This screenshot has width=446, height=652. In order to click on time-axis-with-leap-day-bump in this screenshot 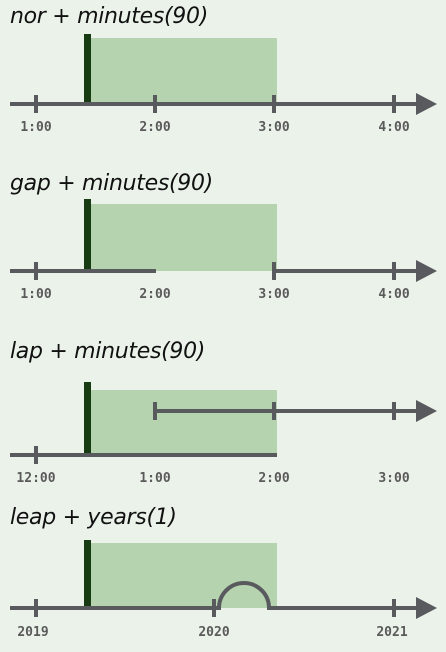, I will do `click(214, 595)`.